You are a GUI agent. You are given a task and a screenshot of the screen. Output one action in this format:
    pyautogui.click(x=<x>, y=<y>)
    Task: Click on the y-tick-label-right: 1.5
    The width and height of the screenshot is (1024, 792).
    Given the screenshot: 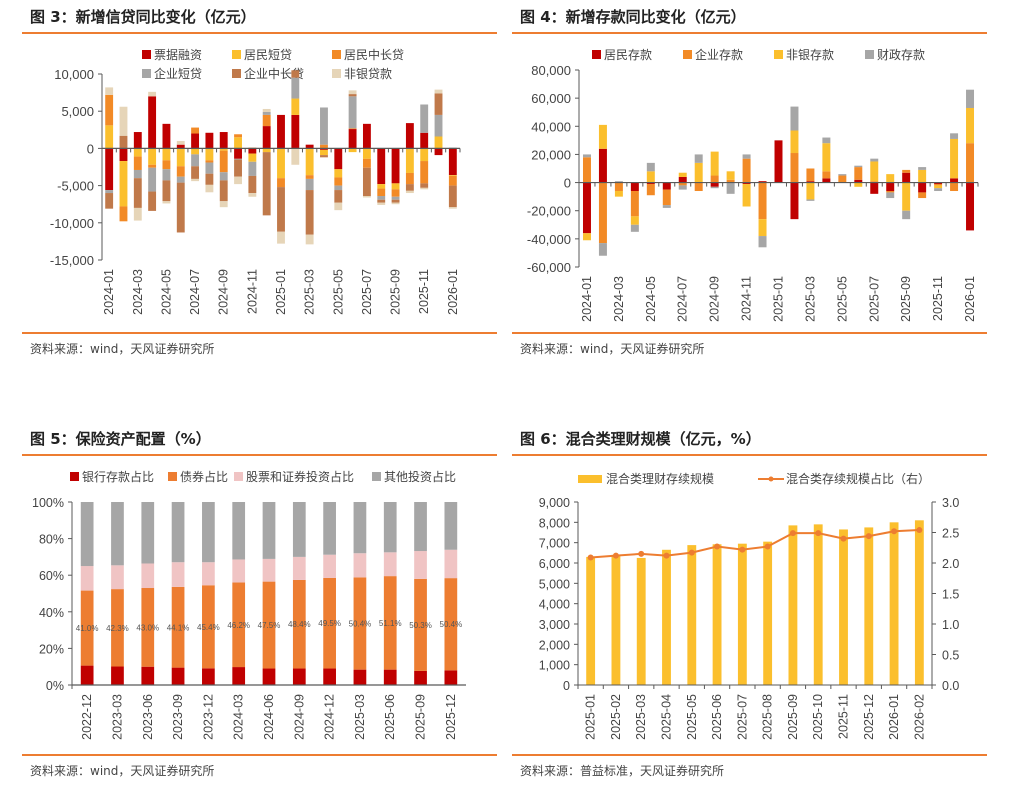 What is the action you would take?
    pyautogui.click(x=950, y=595)
    